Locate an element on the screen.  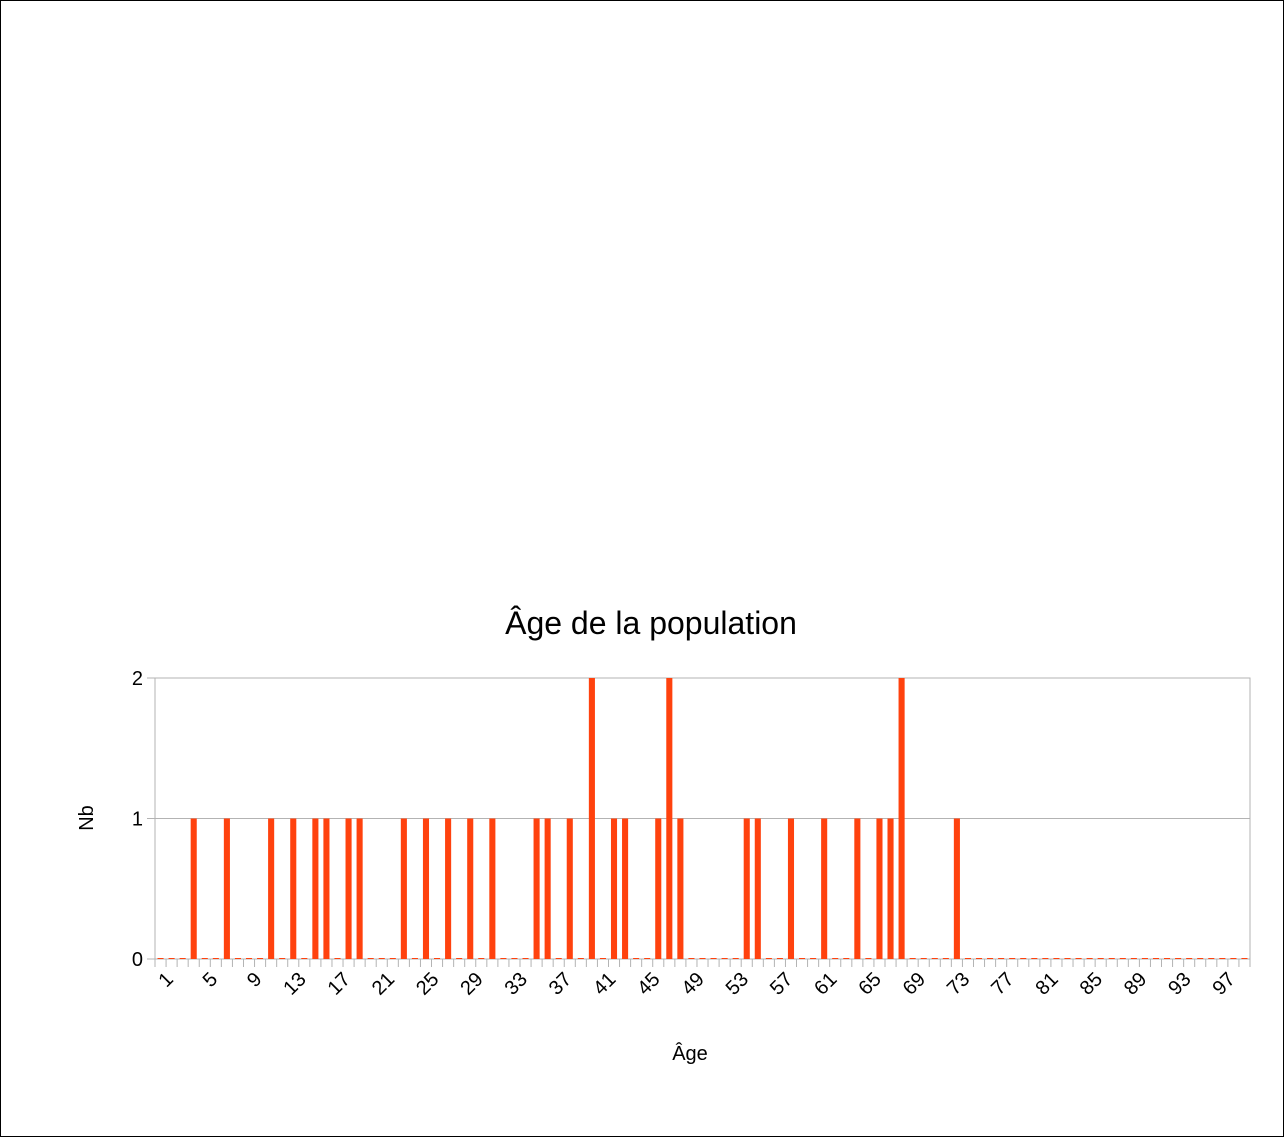
y-tick-label-1: 1 is located at coordinates (137, 820).